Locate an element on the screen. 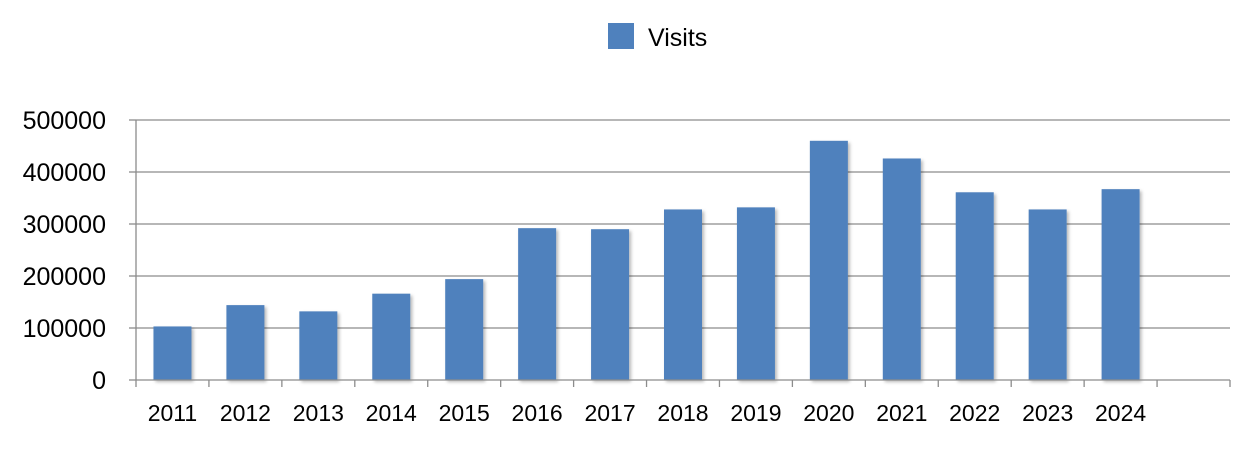  y-axis-tick-labels: 0 100000 200000 300000 400000 500000 is located at coordinates (64, 251).